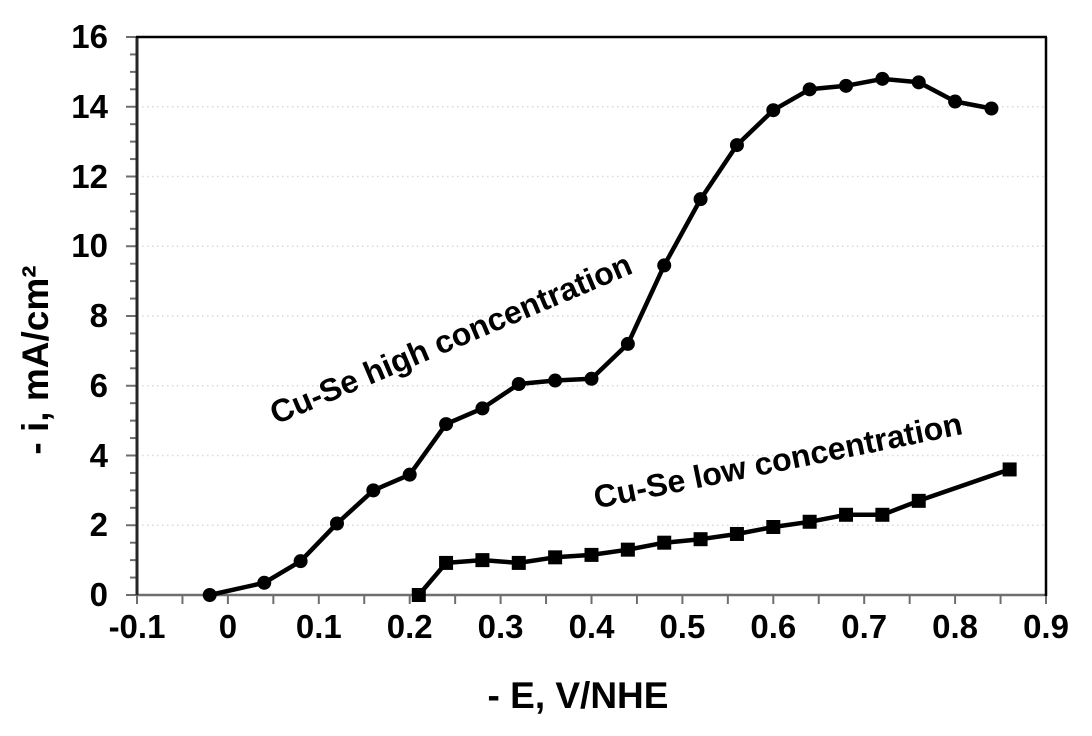  What do you see at coordinates (89, 36) in the screenshot?
I see `y-tick-label: 16` at bounding box center [89, 36].